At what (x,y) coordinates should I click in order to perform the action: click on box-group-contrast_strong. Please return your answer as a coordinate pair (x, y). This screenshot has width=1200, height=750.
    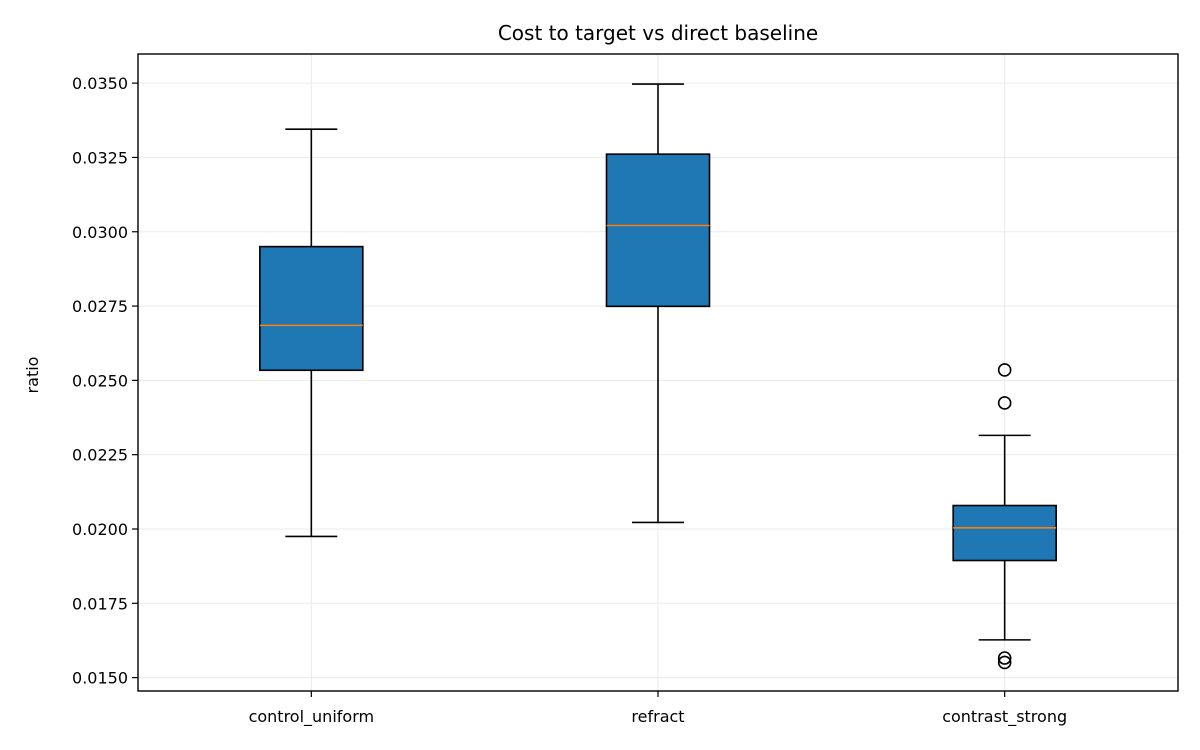
    Looking at the image, I should click on (1004, 516).